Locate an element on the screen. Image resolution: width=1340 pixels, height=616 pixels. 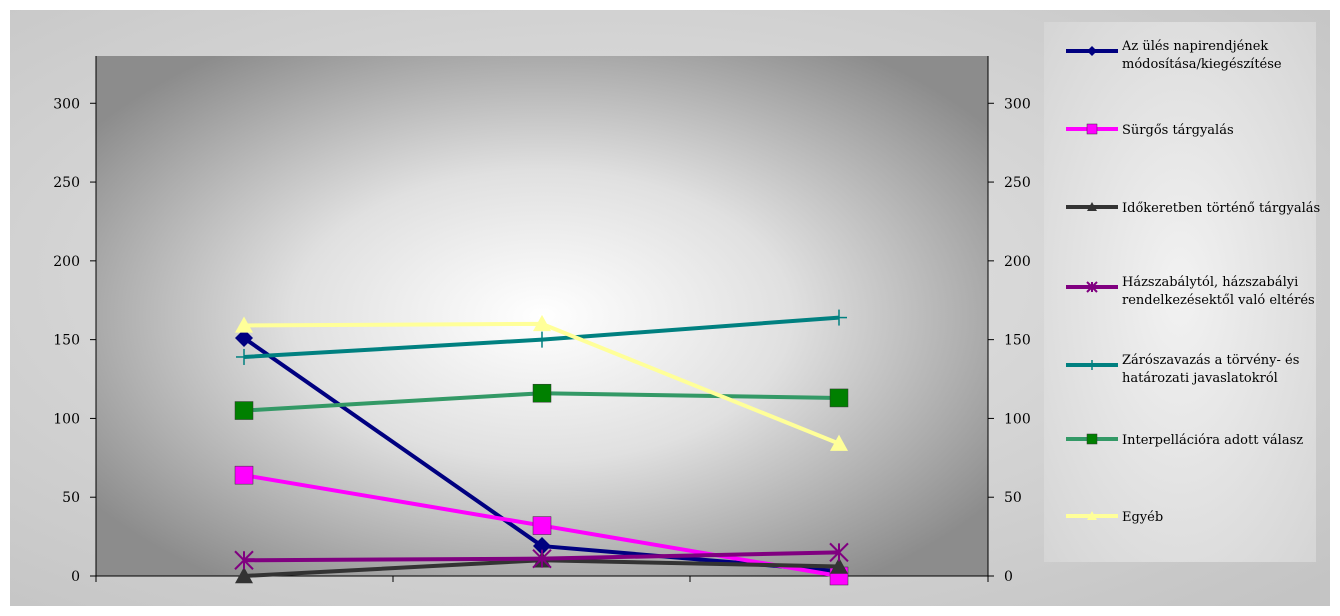
legend-item: Sürgős tárgyalás is located at coordinates (1150, 130).